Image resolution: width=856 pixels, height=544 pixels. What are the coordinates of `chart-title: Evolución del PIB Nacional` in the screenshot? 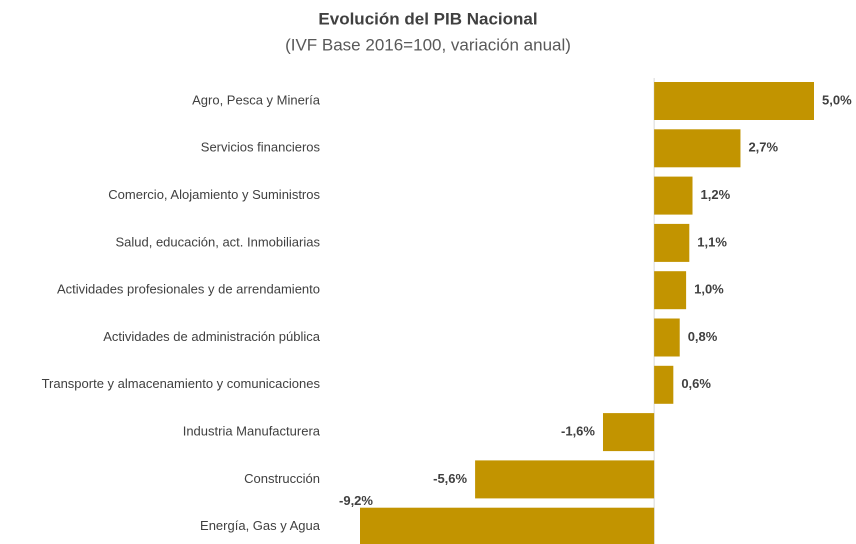 It's located at (427, 18).